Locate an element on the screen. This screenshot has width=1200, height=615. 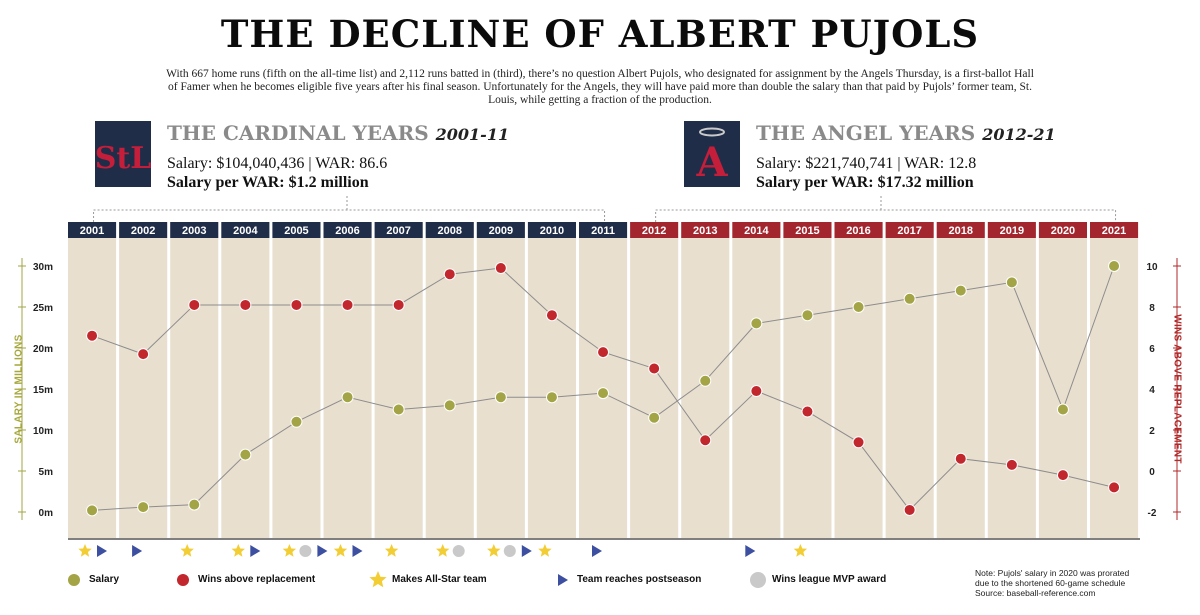
y-axis-right-label-box: WINS ABOVE REPLACEMENT is located at coordinates (1177, 389).